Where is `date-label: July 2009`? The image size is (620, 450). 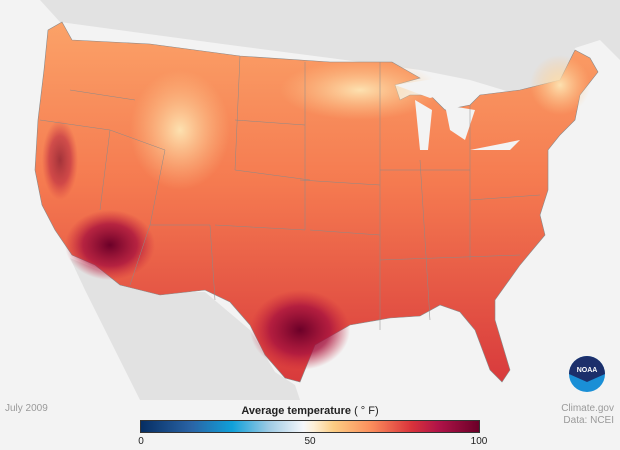 date-label: July 2009 is located at coordinates (26, 408).